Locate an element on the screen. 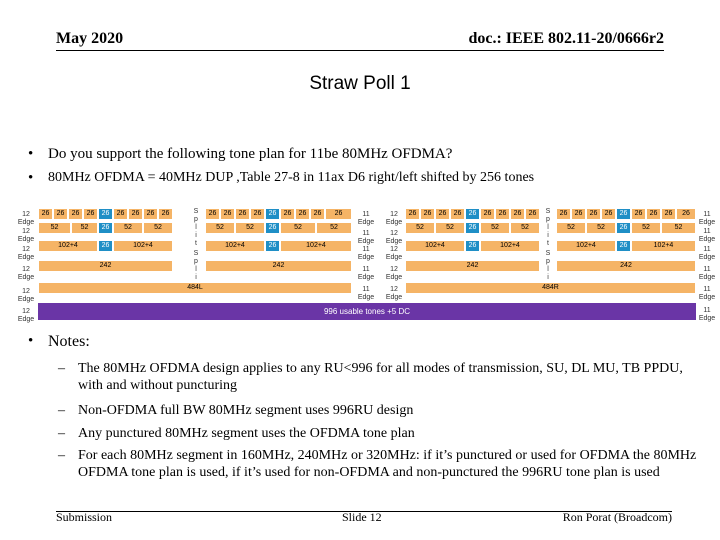 This screenshot has width=720, height=540. footer-author: Ron Porat (Broadcom) is located at coordinates (617, 517).